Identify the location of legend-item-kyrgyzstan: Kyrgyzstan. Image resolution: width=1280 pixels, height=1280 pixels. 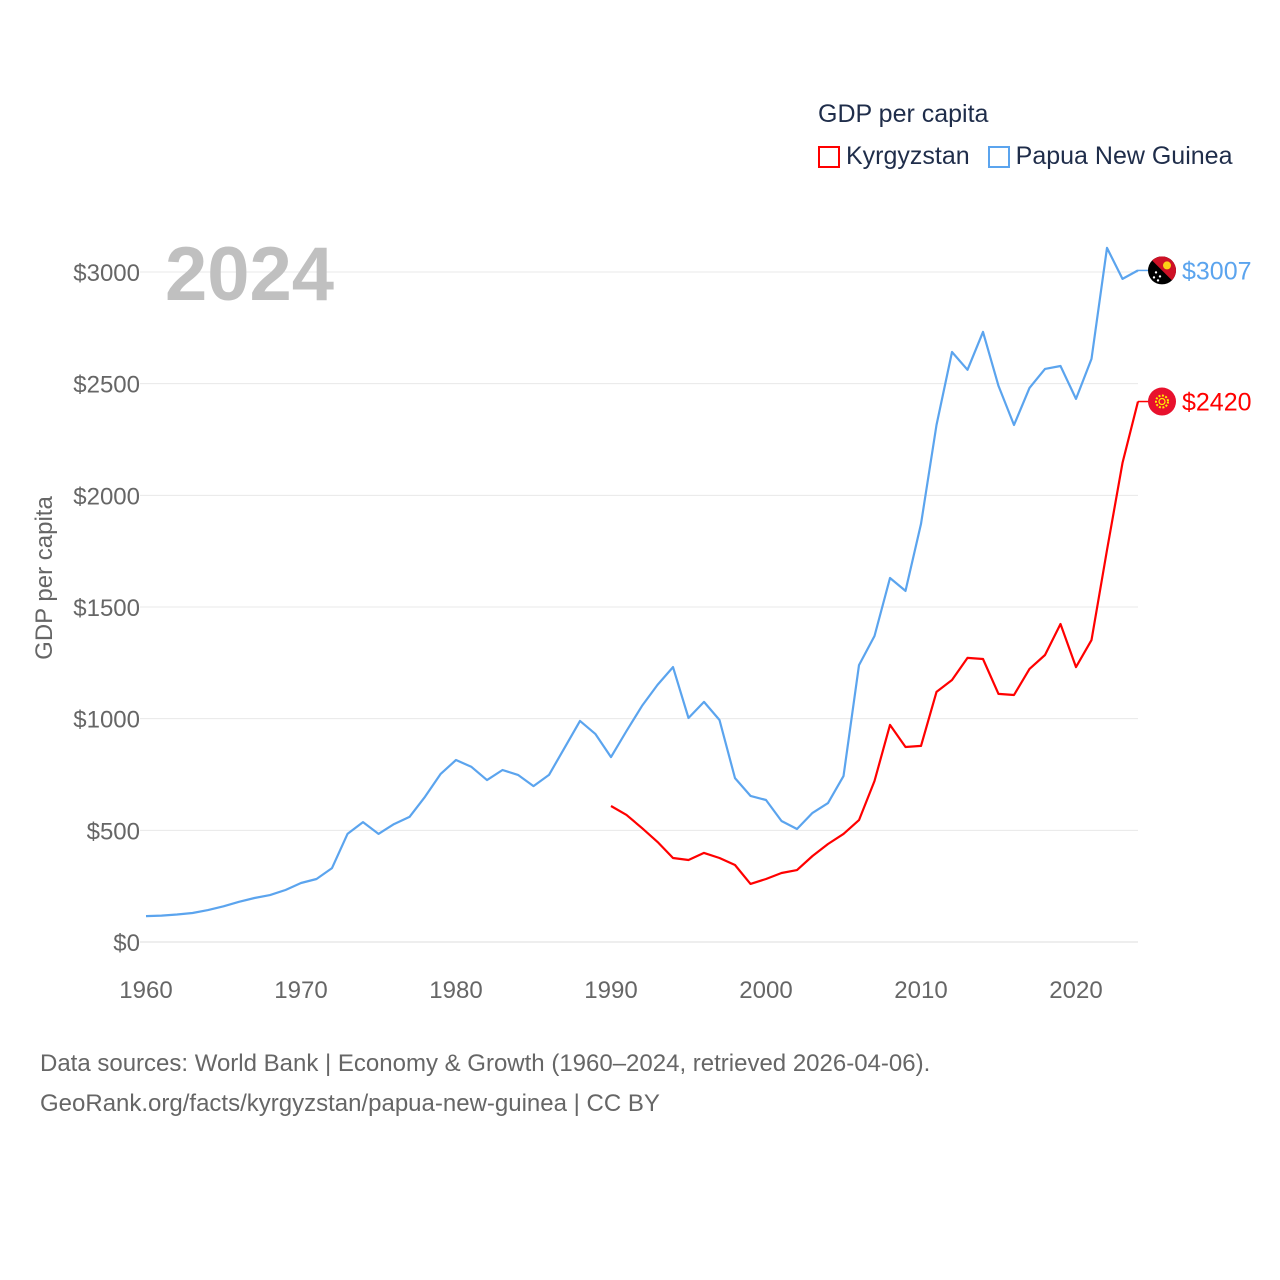
(894, 156).